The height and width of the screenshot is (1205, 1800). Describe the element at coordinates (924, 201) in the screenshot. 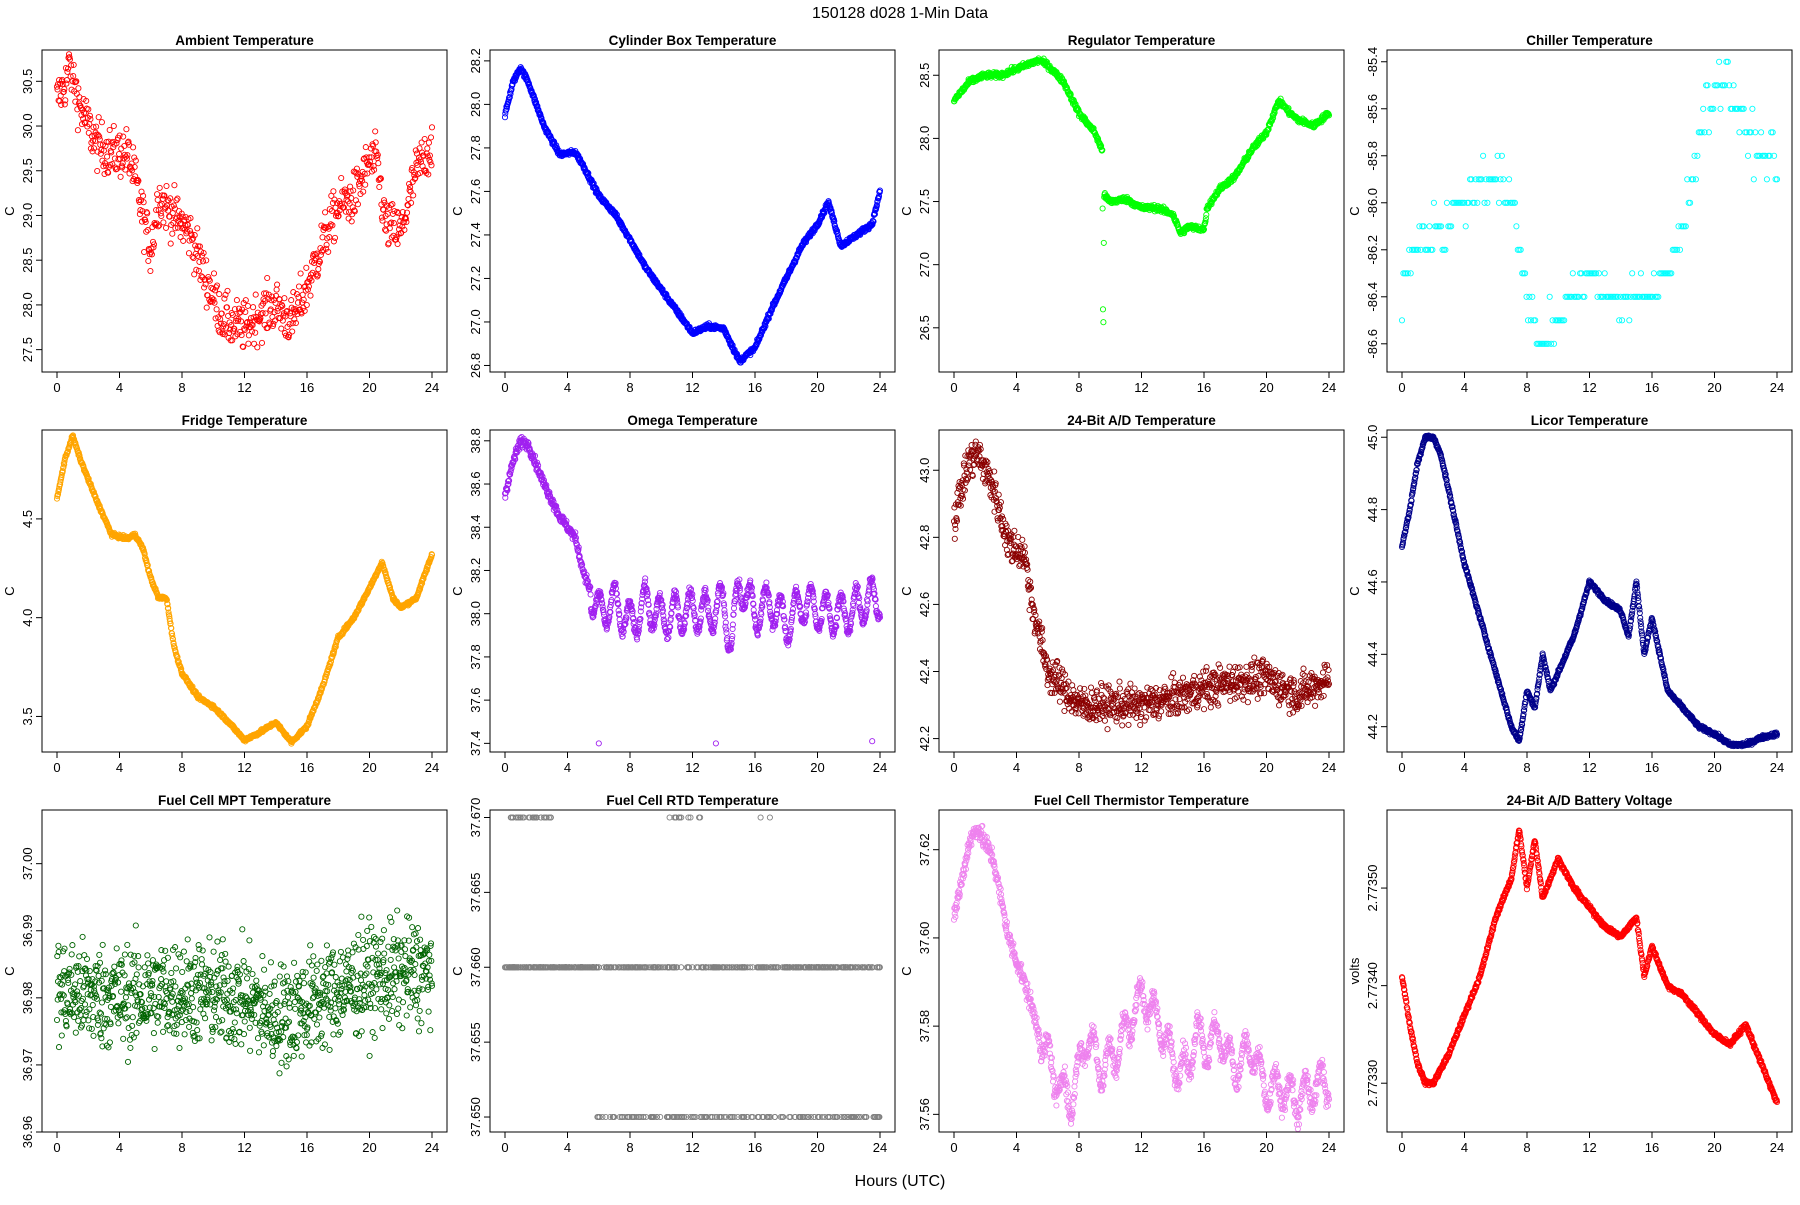

I see `y-tick-label: 27.5` at that location.